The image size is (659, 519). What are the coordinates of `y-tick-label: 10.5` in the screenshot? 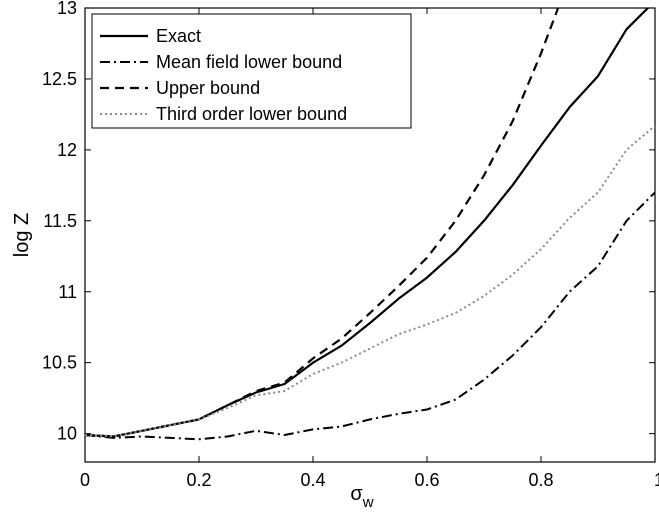 It's located at (59, 363).